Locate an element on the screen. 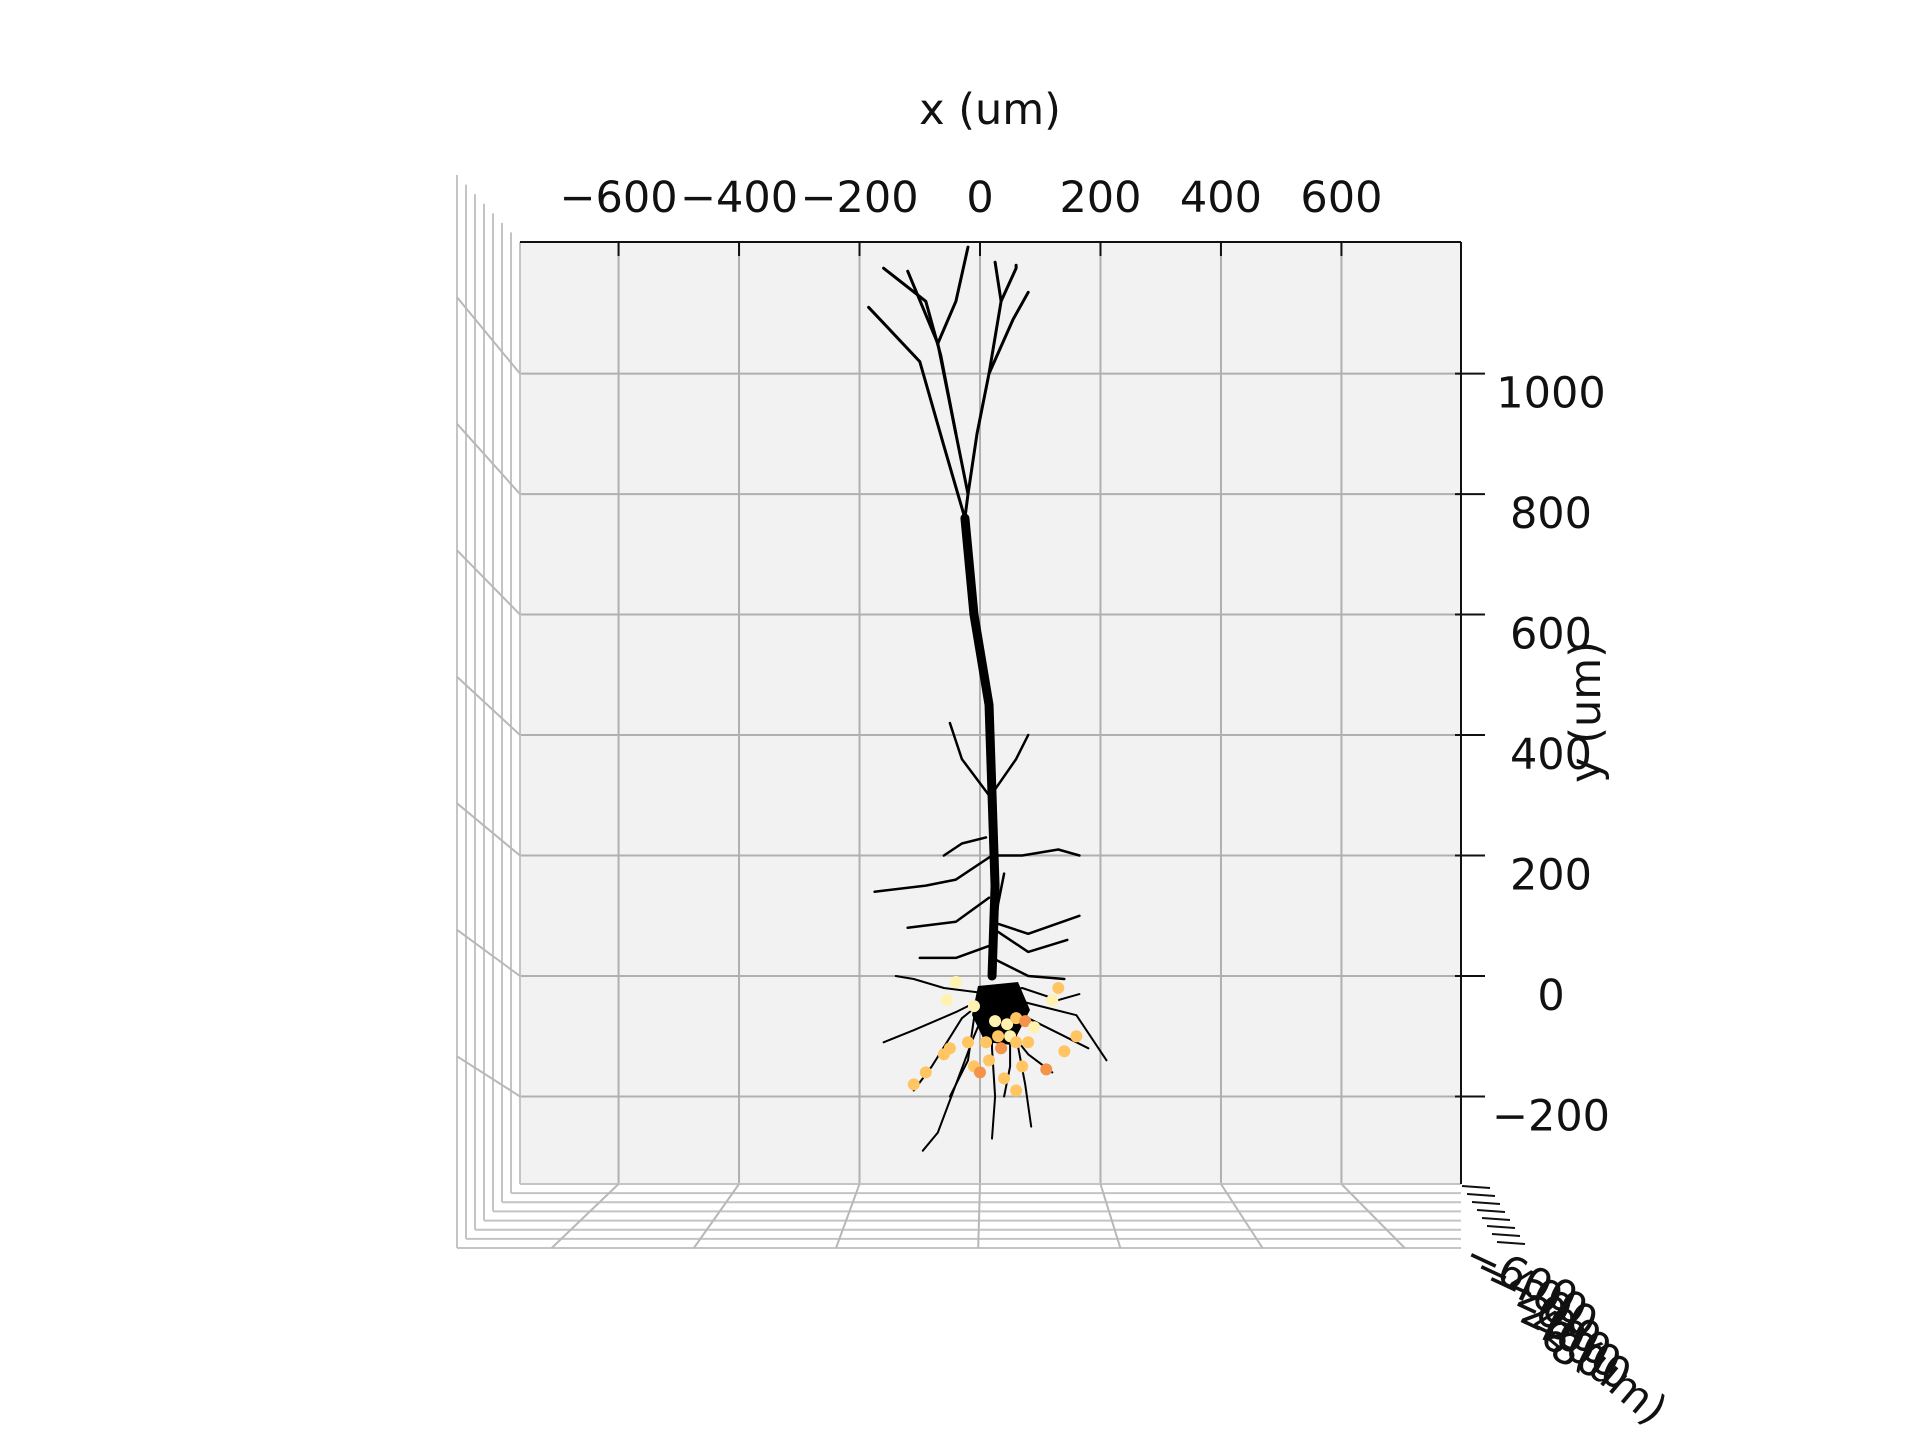 This screenshot has height=1440, width=1920. y-tick-label: 400 is located at coordinates (1551, 755).